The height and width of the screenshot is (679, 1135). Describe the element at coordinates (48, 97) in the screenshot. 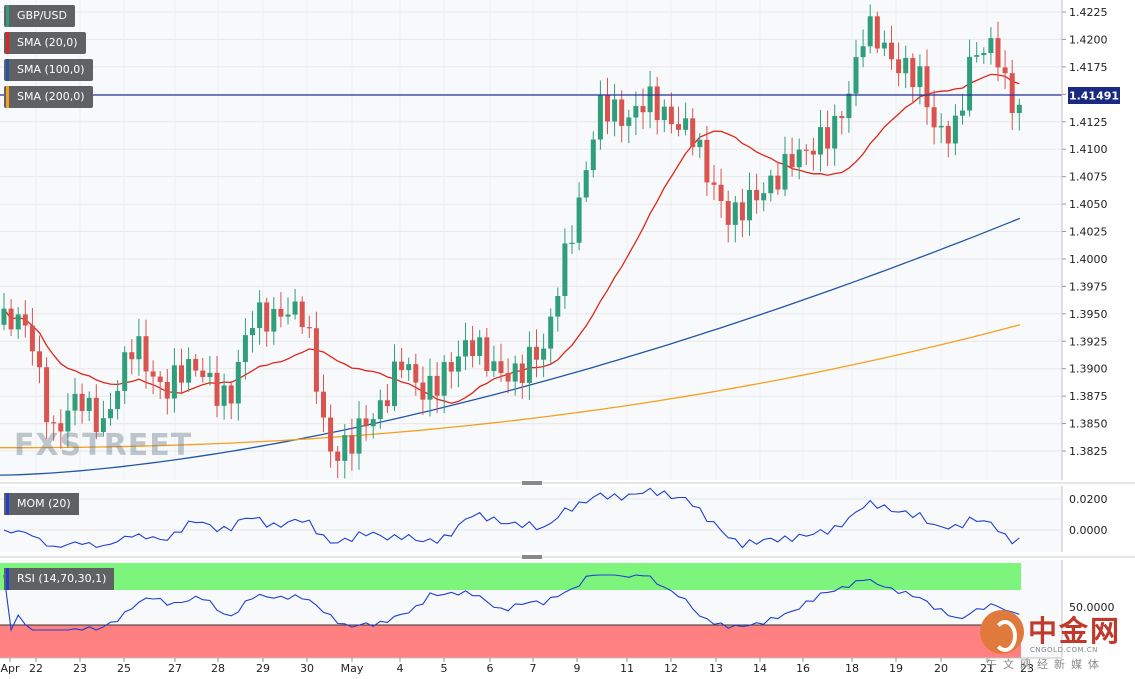

I see `sma200-legend: SMA (200,0)` at that location.